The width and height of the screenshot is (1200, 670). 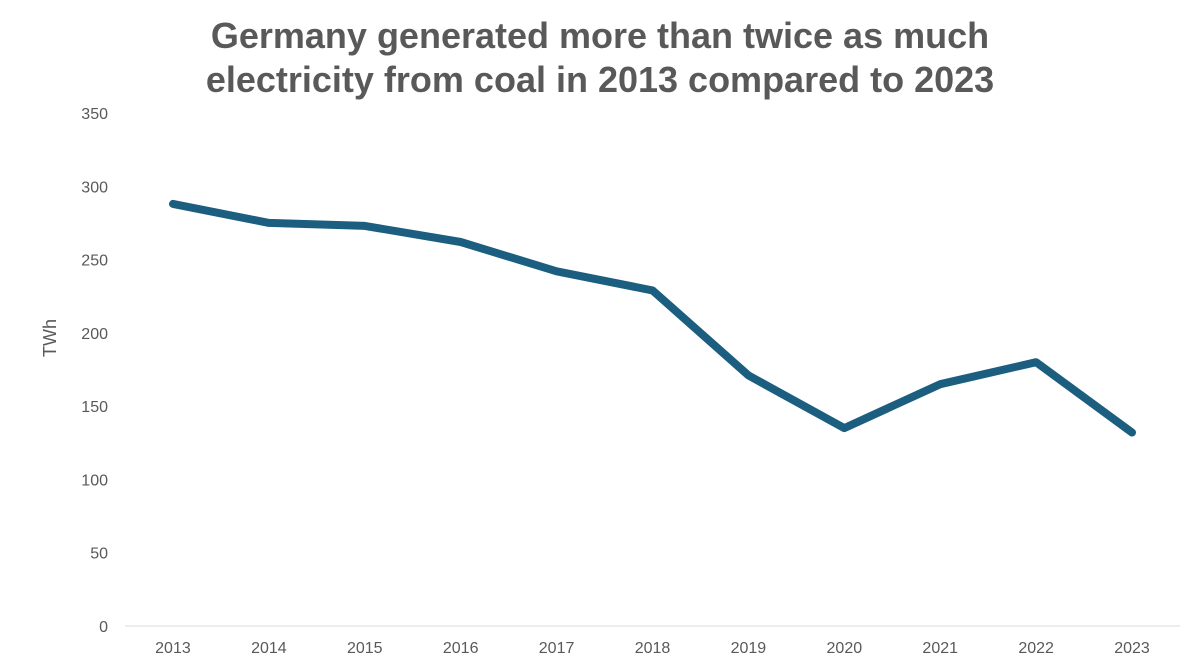 What do you see at coordinates (461, 648) in the screenshot?
I see `x-tick-label: 2016` at bounding box center [461, 648].